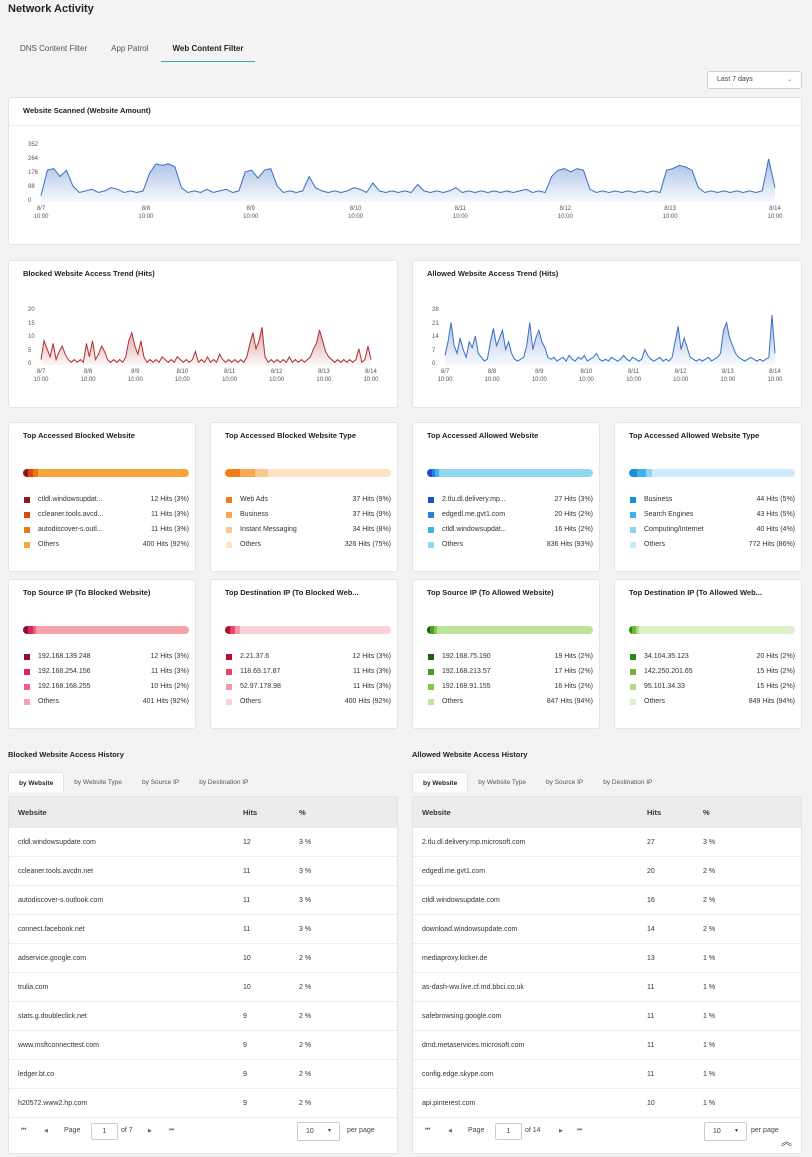 Image resolution: width=812 pixels, height=1157 pixels. I want to click on legend-item: ccleaner.tools.avcd... 11 Hits (3%), so click(106, 514).